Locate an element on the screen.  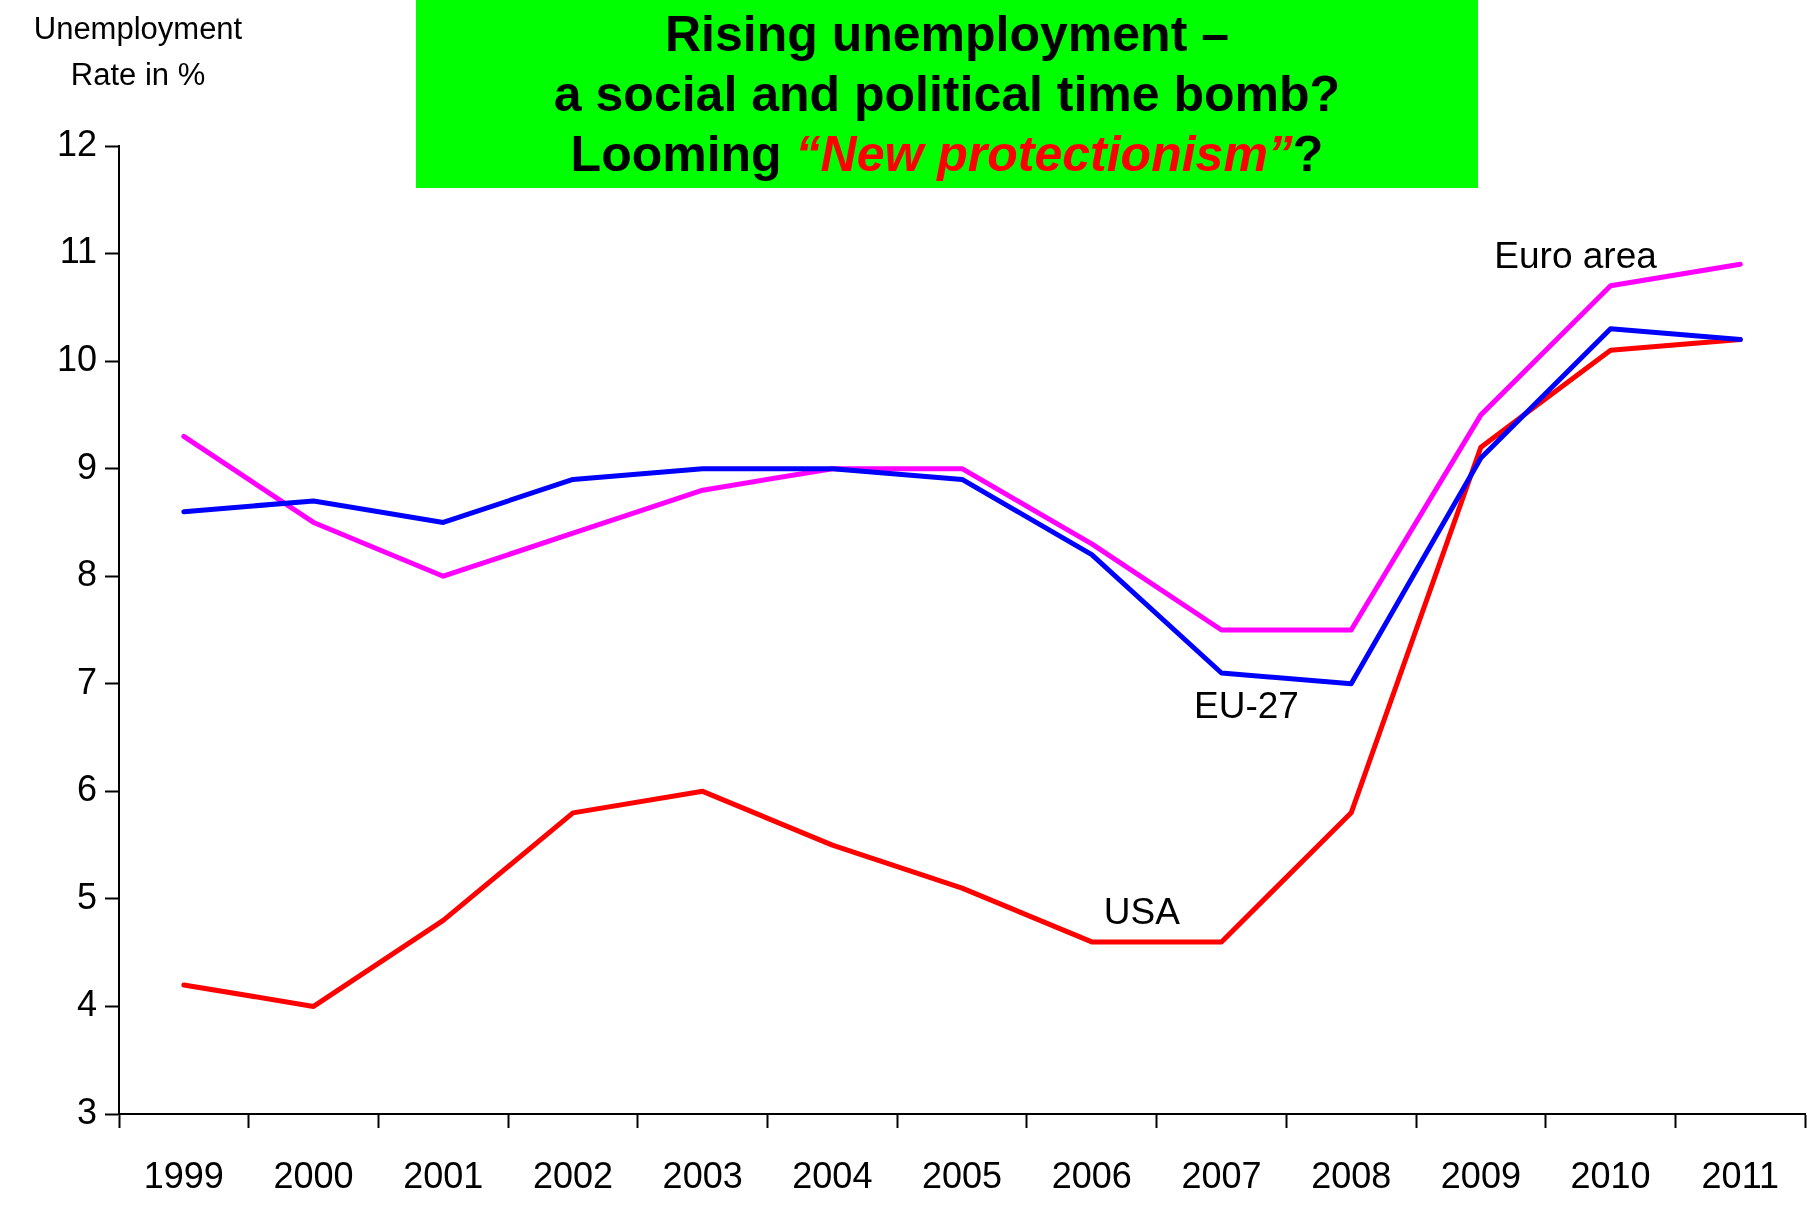
y-tick-label: 4 is located at coordinates (86, 1004).